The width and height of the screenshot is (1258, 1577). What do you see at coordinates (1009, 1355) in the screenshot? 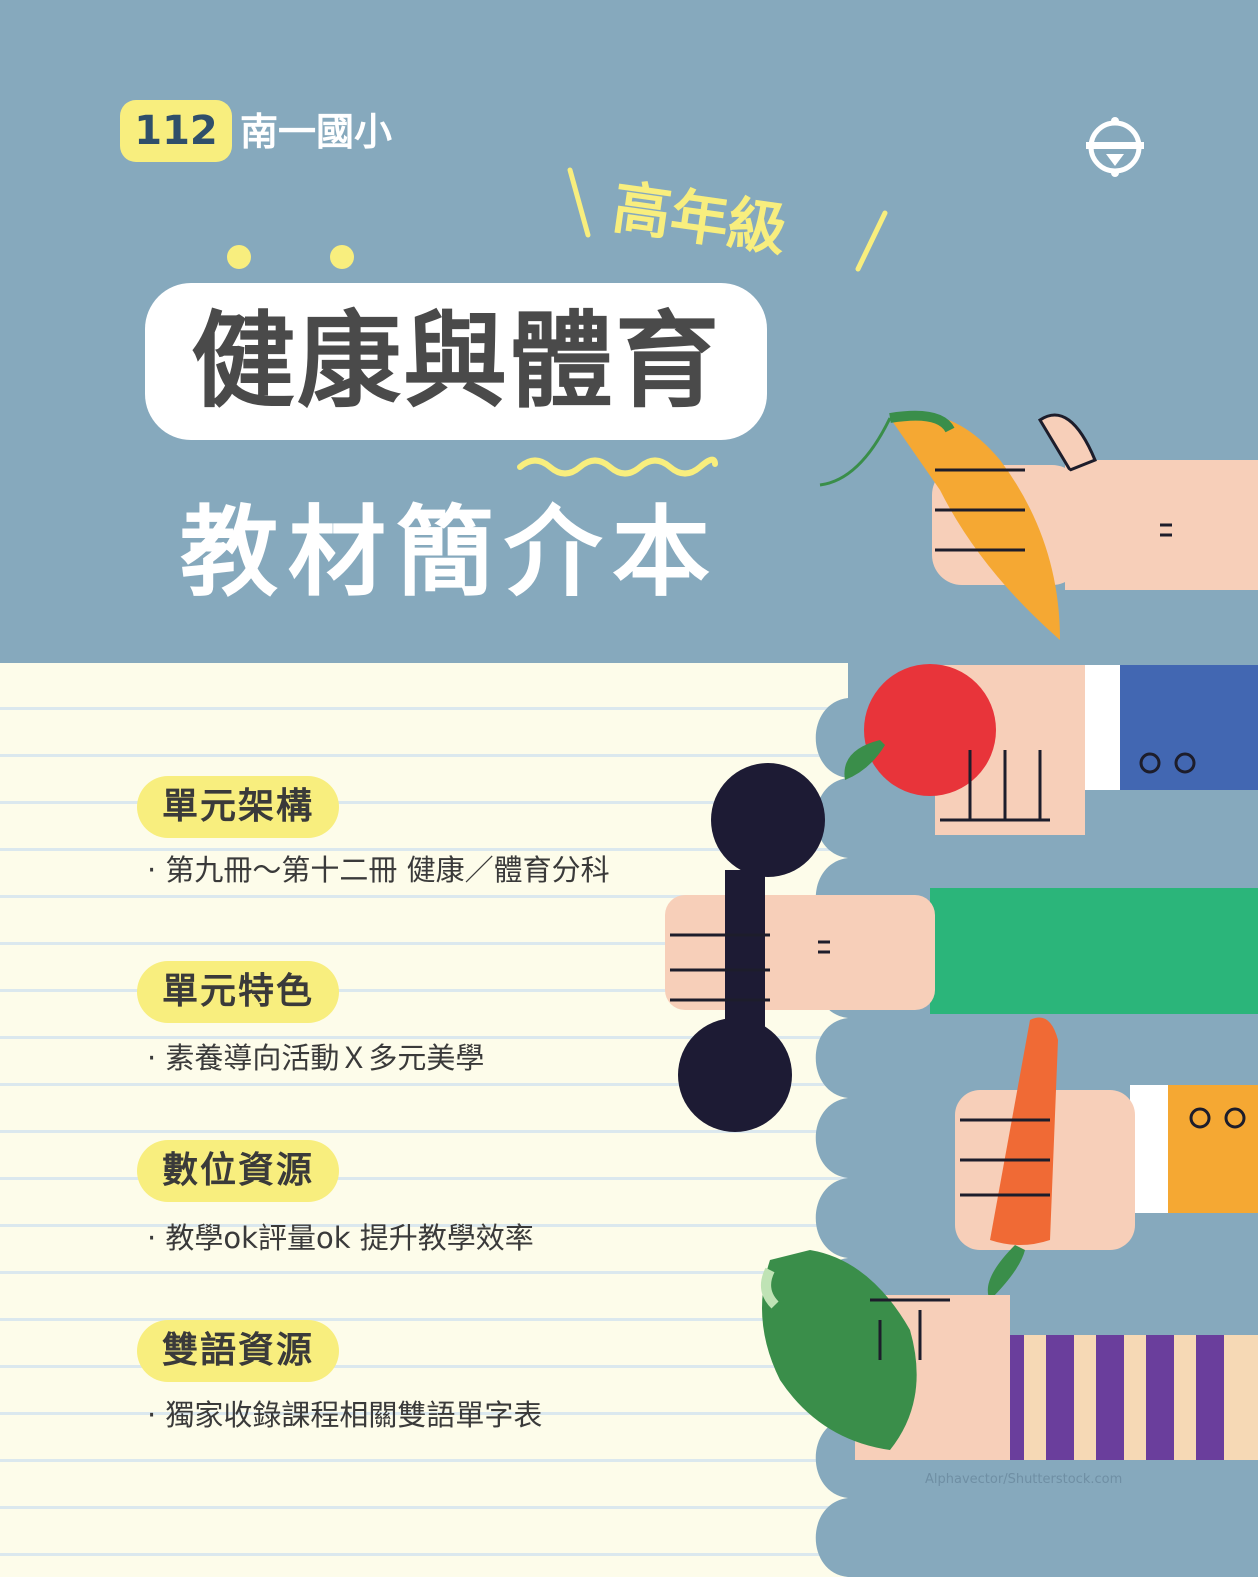
I see `lettuce-hand` at bounding box center [1009, 1355].